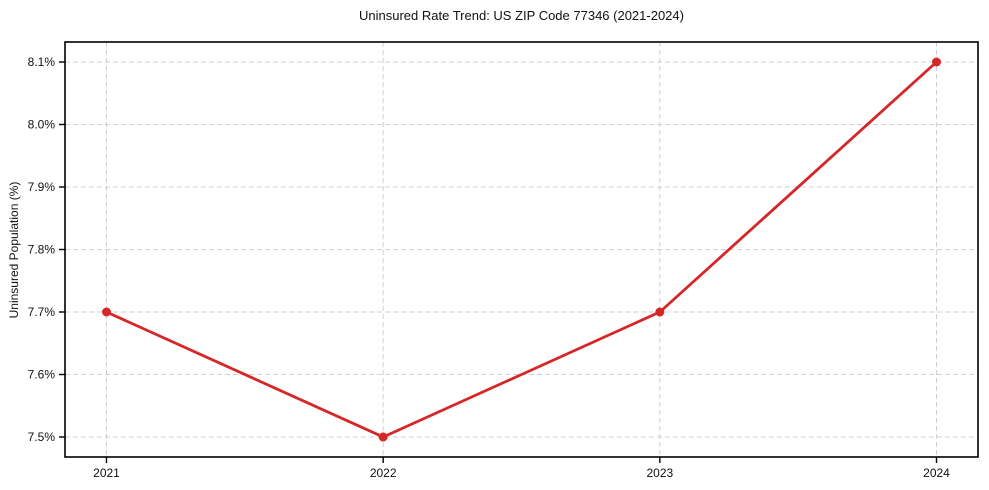  Describe the element at coordinates (106, 473) in the screenshot. I see `x-tick-label: 2021` at that location.